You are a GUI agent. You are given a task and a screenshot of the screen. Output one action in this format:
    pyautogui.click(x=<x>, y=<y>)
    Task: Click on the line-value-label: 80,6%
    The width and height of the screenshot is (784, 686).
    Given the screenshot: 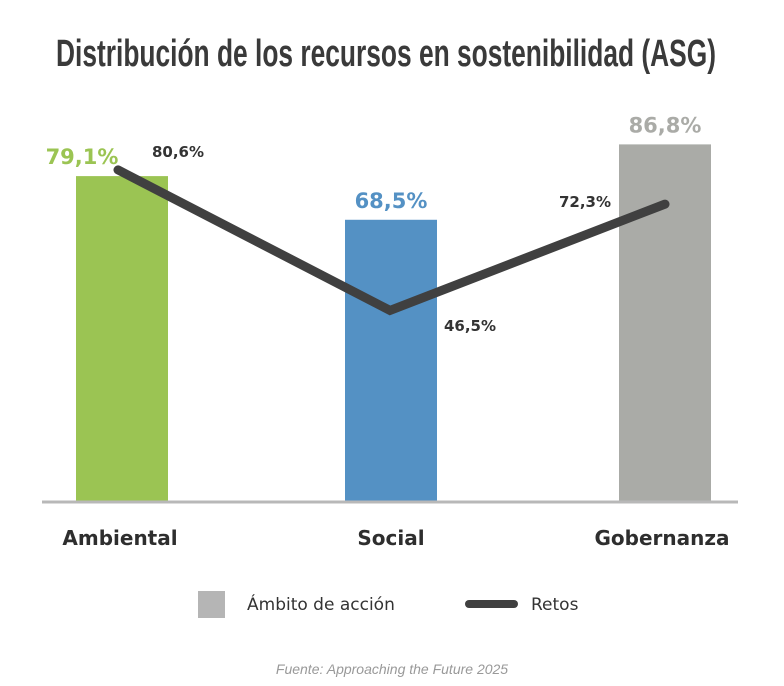 What is the action you would take?
    pyautogui.click(x=178, y=152)
    